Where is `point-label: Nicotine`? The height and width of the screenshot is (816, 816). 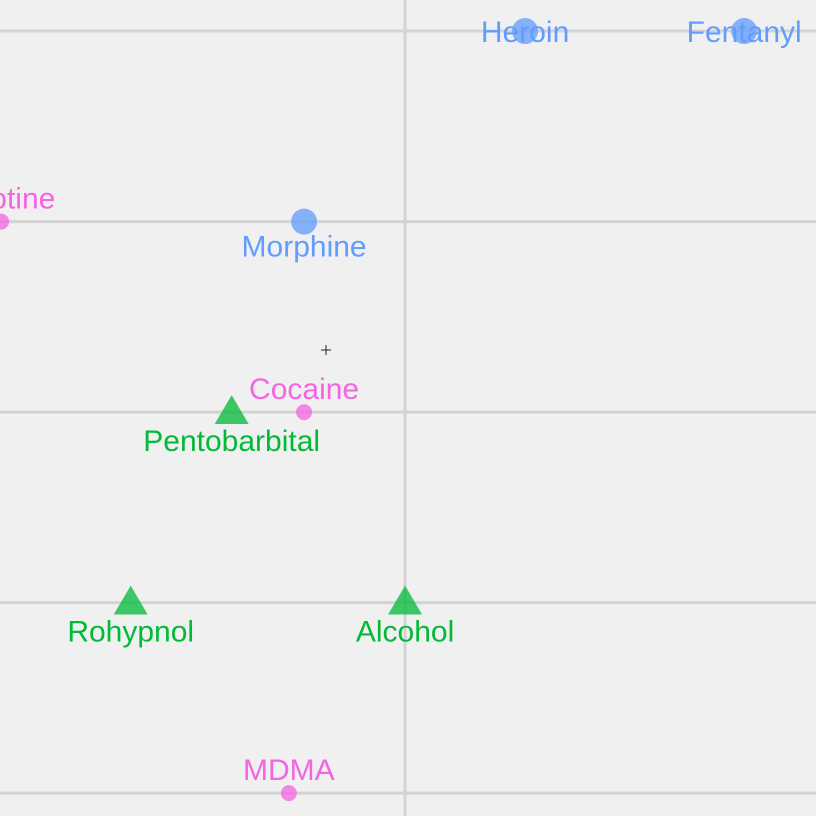 point-label: Nicotine is located at coordinates (27, 198).